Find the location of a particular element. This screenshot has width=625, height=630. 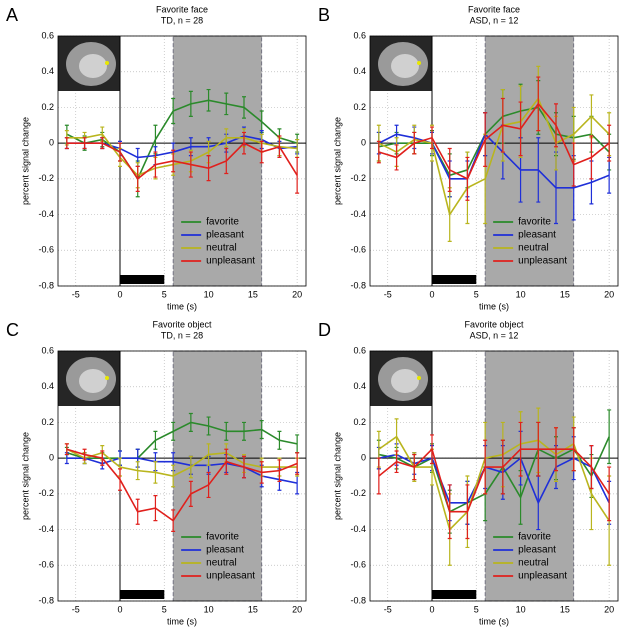

chart-title: Favorite face is located at coordinates (182, 9).